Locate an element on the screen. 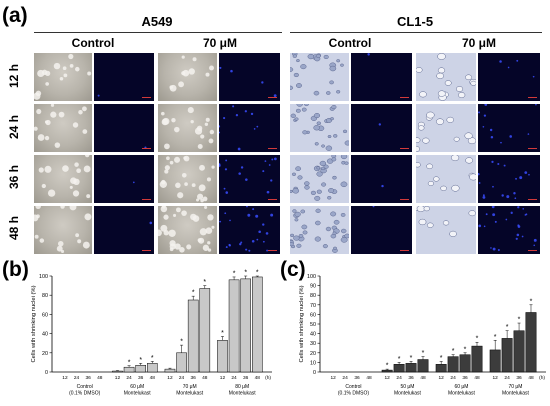  y-tick-label: 70 is located at coordinates (313, 306).